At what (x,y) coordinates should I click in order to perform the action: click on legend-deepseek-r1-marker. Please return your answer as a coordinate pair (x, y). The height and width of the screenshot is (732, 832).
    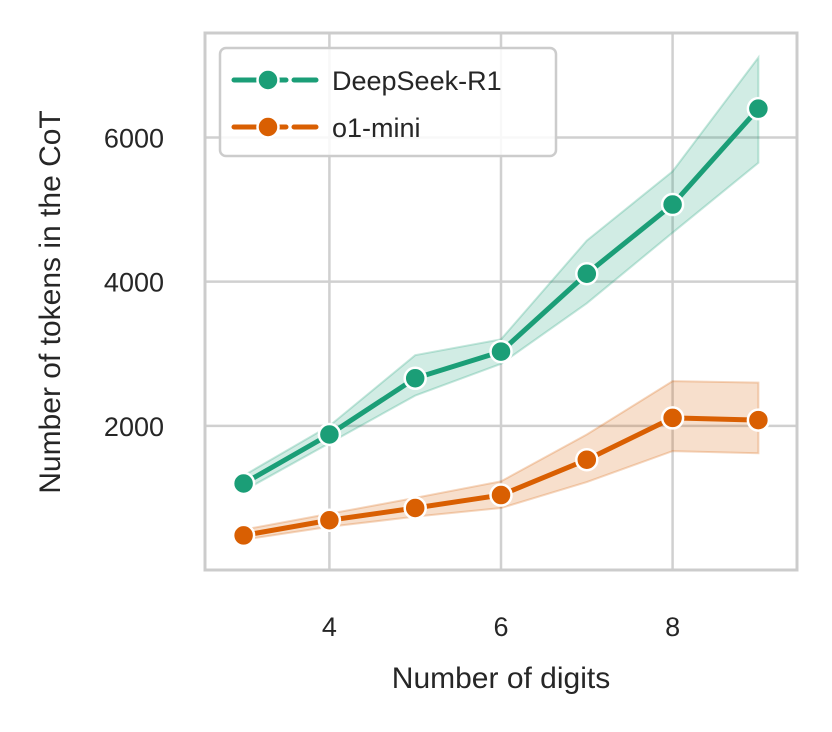
    Looking at the image, I should click on (268, 80).